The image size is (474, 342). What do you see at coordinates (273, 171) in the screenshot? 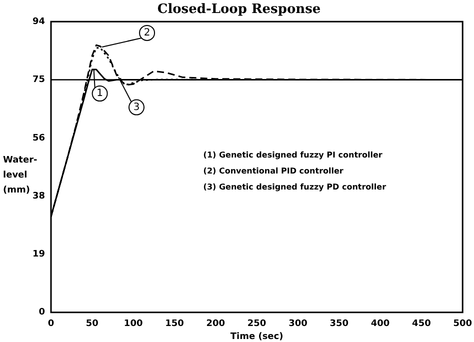
I see `annotation: (2) Conventional PID controller` at bounding box center [273, 171].